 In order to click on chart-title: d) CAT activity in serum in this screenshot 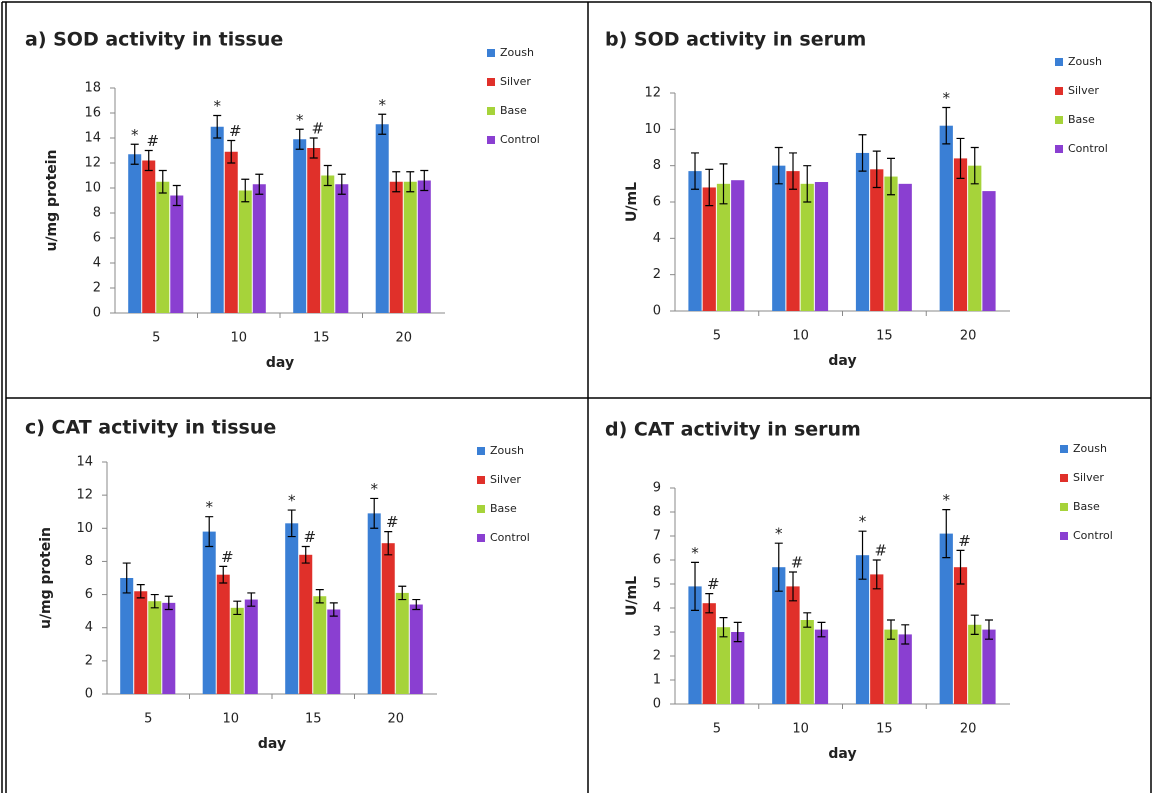, I will do `click(733, 430)`.